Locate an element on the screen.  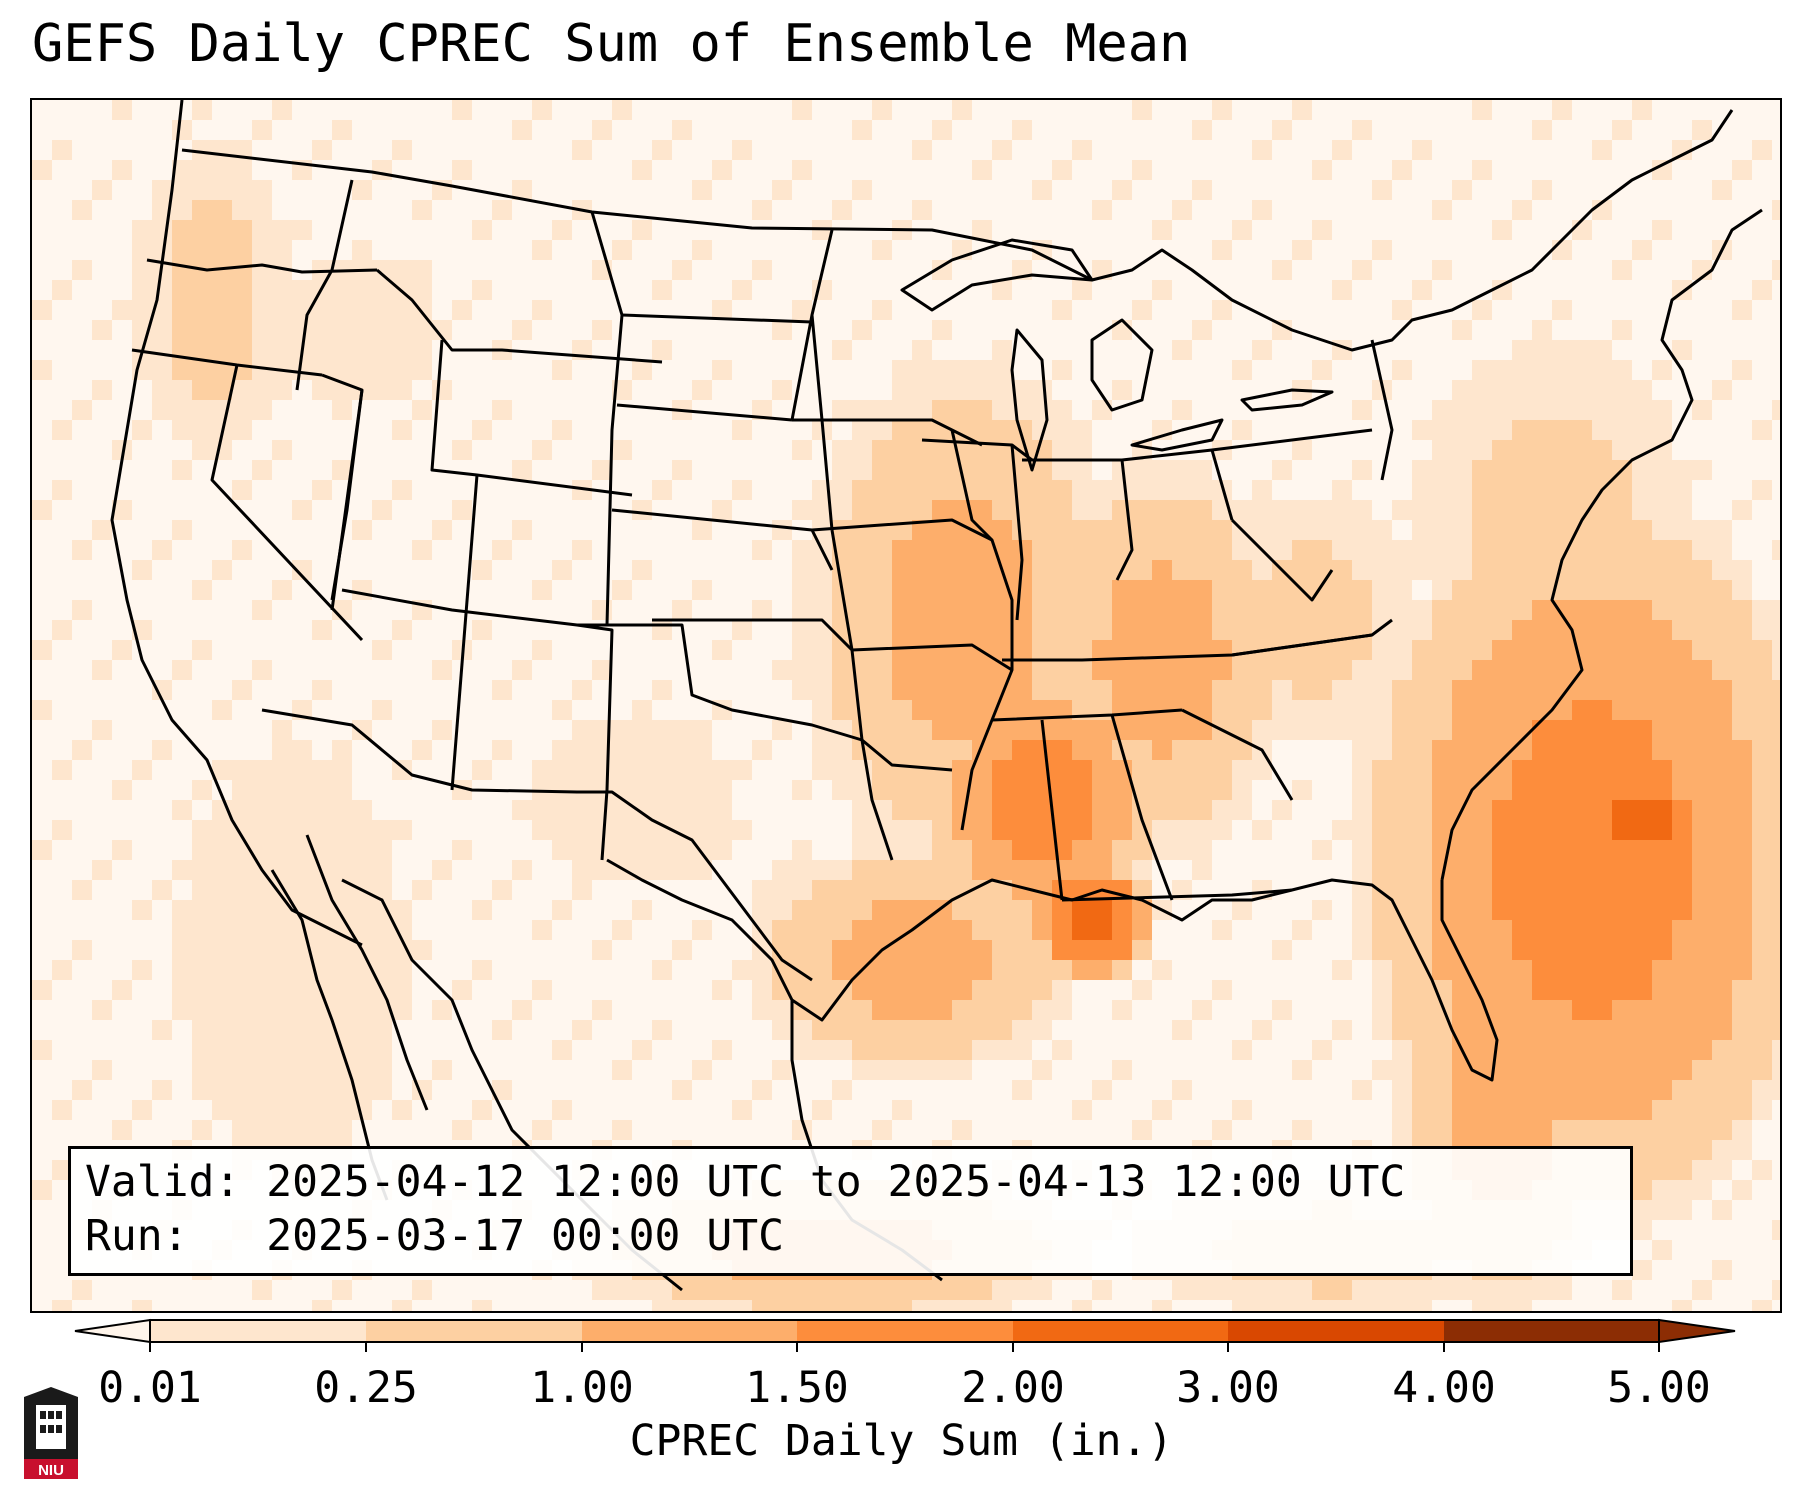
border-in-oh is located at coordinates (1078, 519).